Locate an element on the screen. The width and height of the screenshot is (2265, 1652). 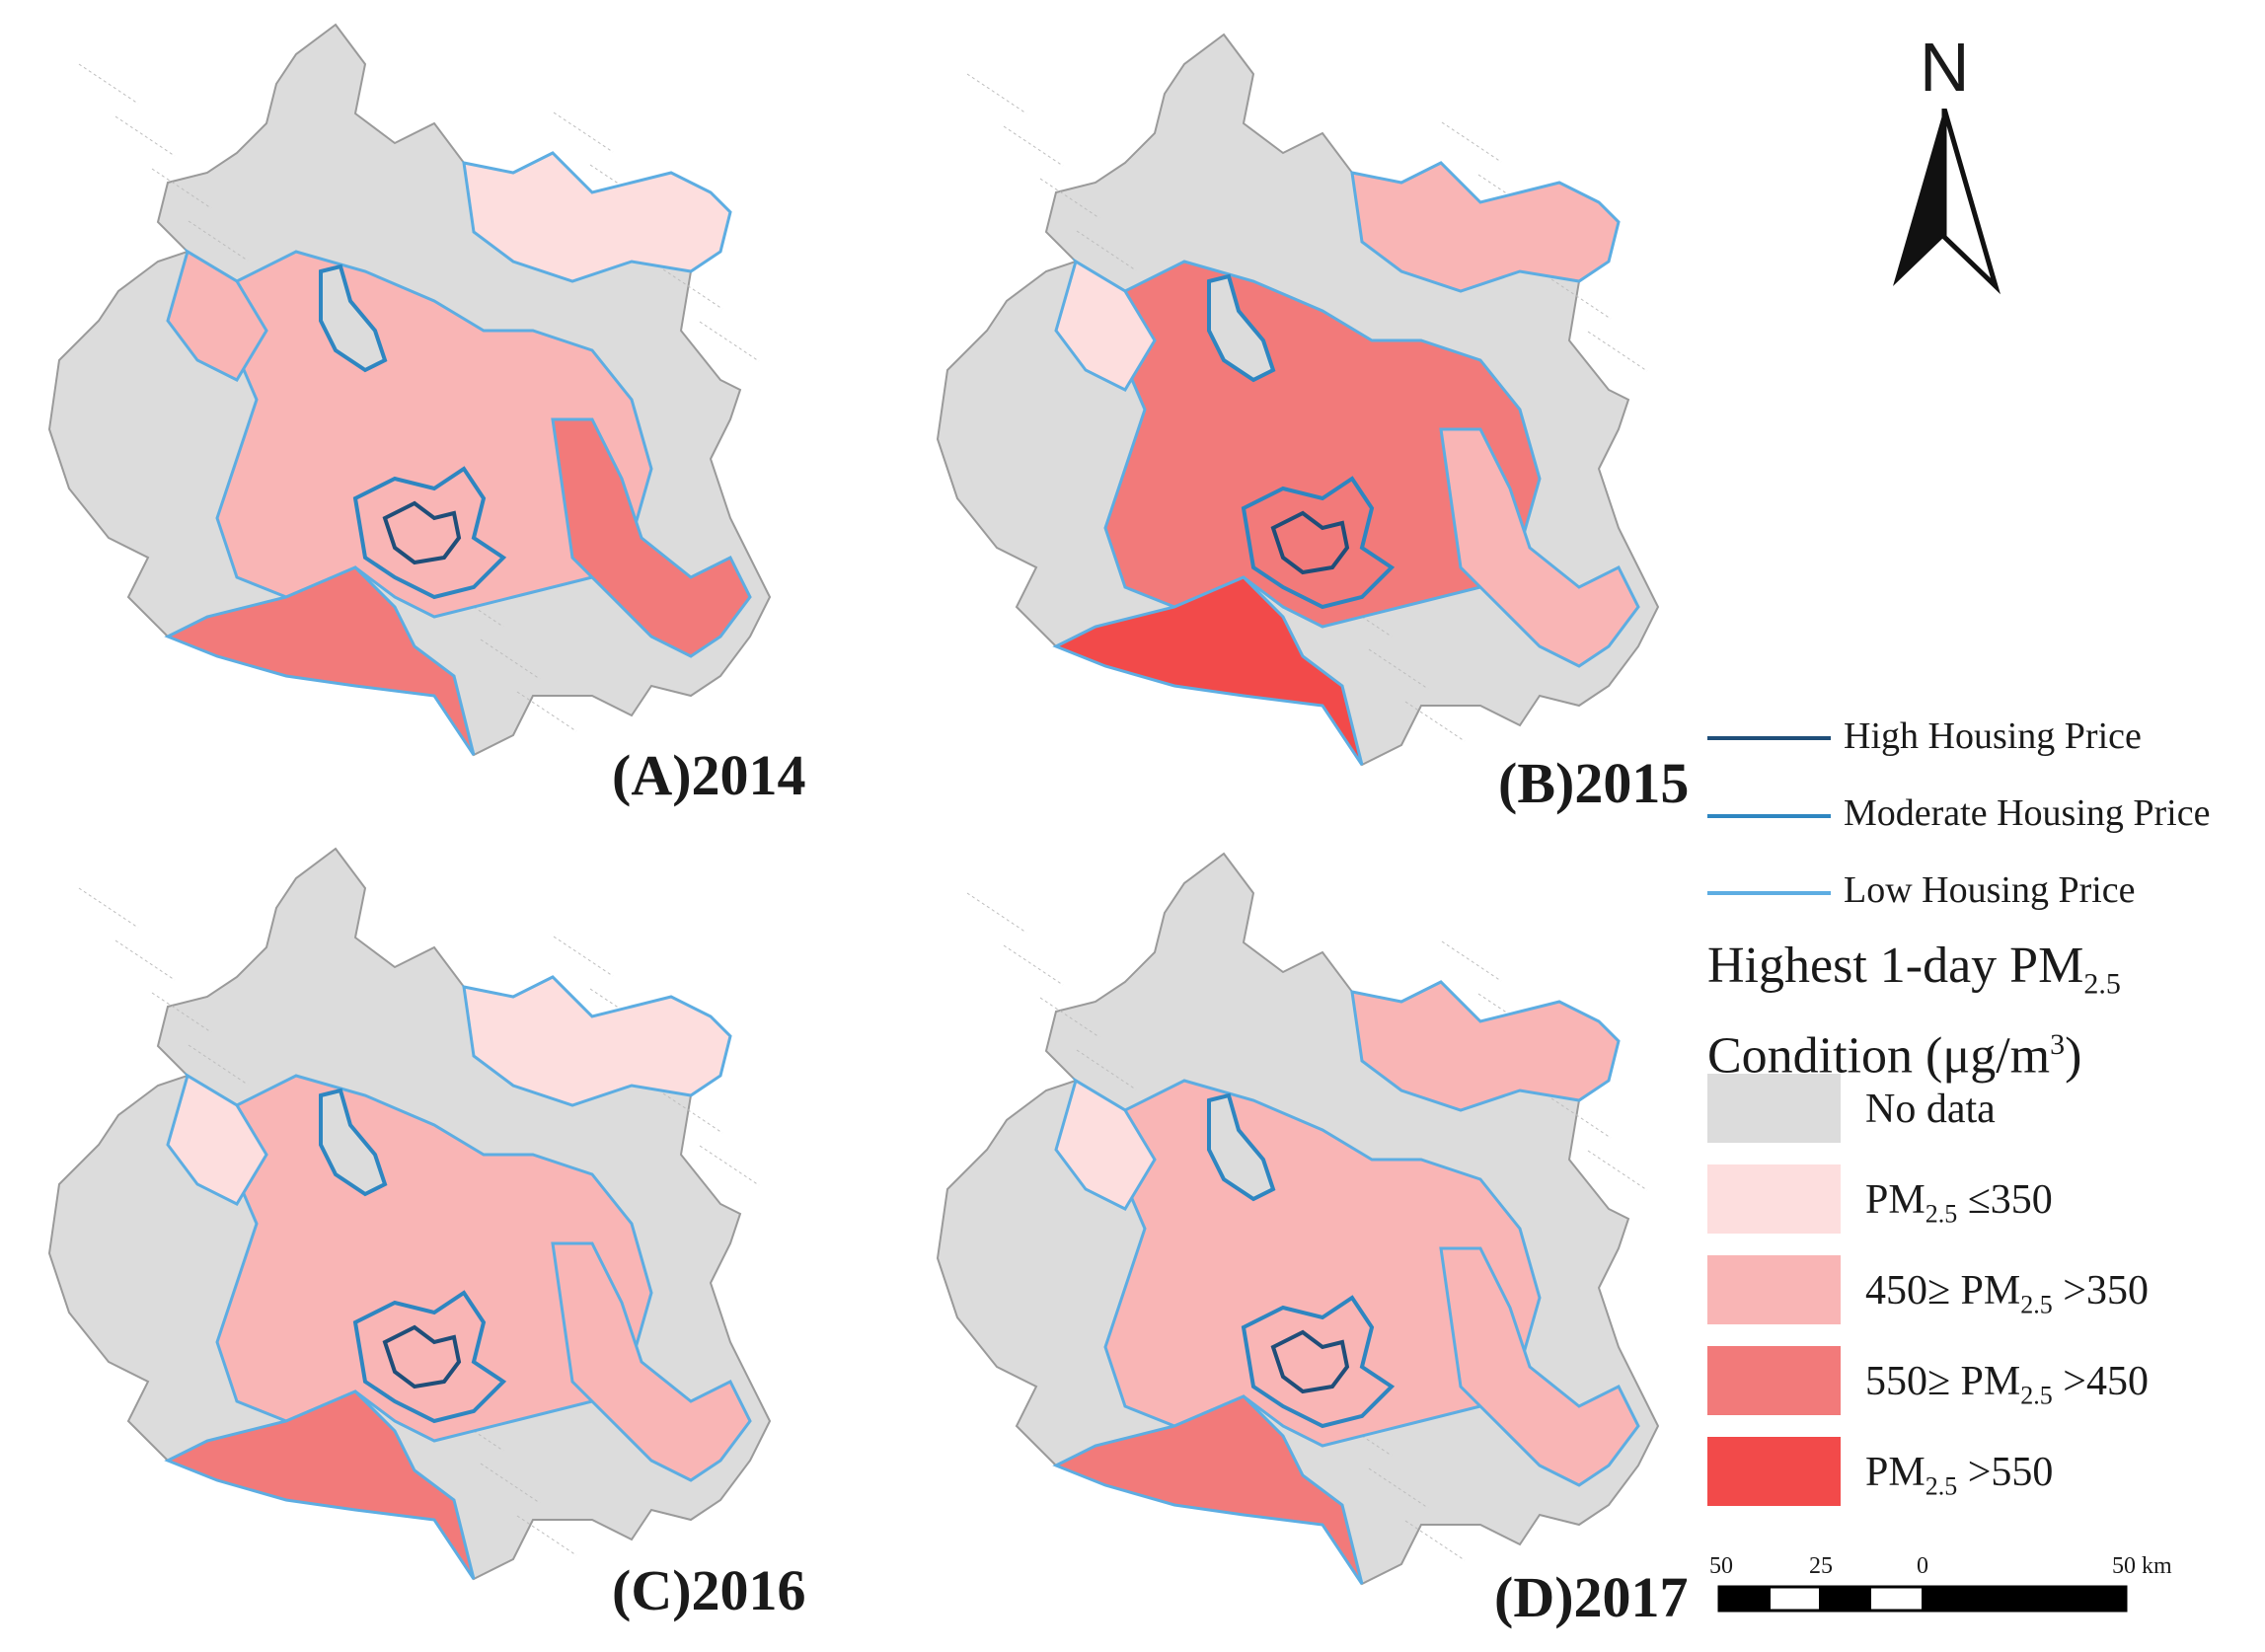
legend-title-close: ) is located at coordinates (2074, 1056).